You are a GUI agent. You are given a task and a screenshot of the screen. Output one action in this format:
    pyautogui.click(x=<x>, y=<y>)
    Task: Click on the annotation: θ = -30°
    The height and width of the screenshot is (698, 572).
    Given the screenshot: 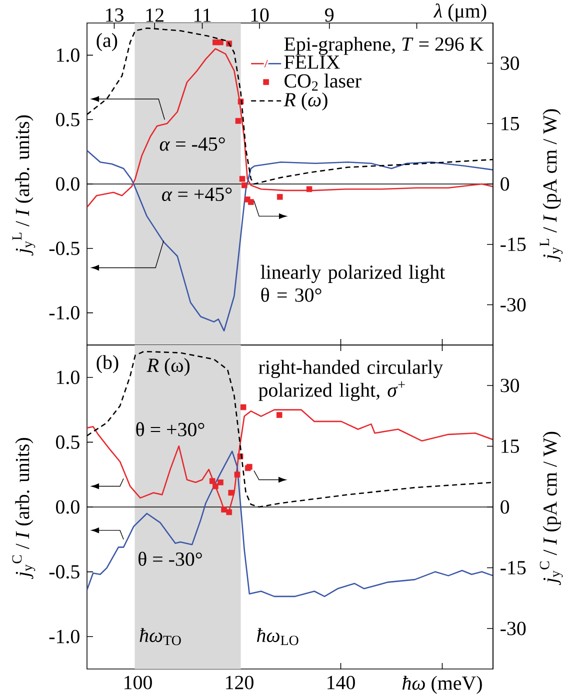 What is the action you would take?
    pyautogui.click(x=170, y=559)
    